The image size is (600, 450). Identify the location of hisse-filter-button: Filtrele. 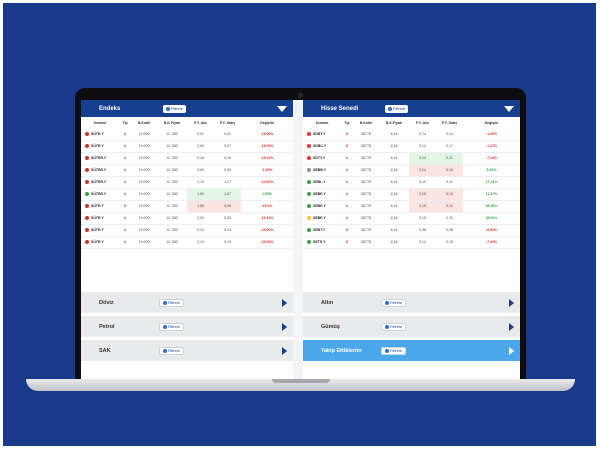
(397, 108).